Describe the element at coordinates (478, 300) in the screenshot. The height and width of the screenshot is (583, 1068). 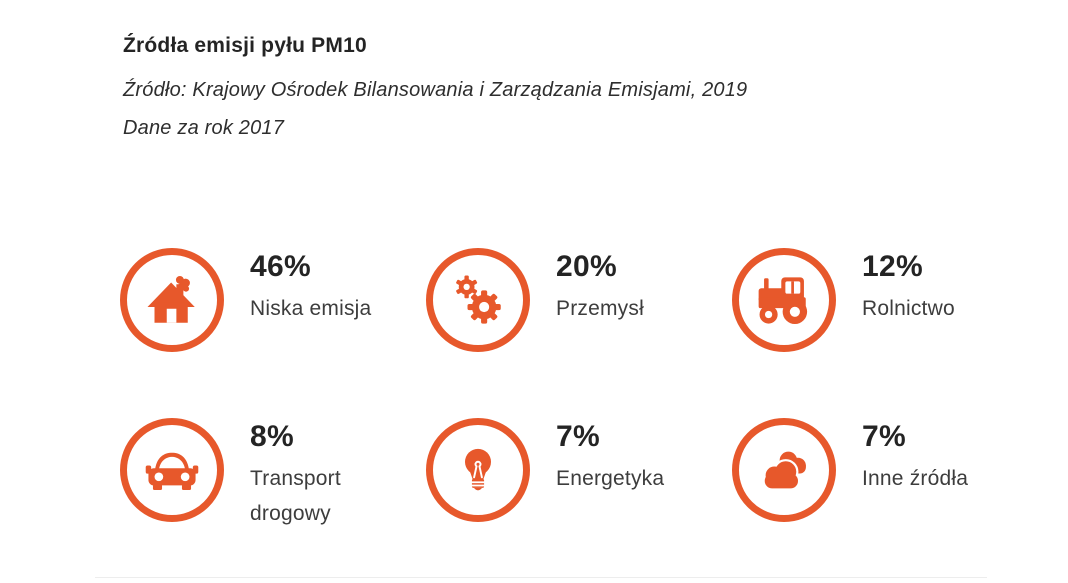
I see `gears-icon` at that location.